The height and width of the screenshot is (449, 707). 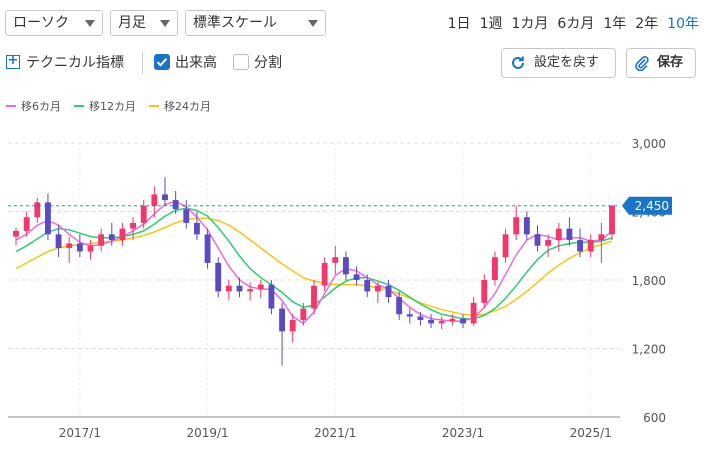 I want to click on technical-indicator-label: テクニカル指標, so click(x=75, y=63).